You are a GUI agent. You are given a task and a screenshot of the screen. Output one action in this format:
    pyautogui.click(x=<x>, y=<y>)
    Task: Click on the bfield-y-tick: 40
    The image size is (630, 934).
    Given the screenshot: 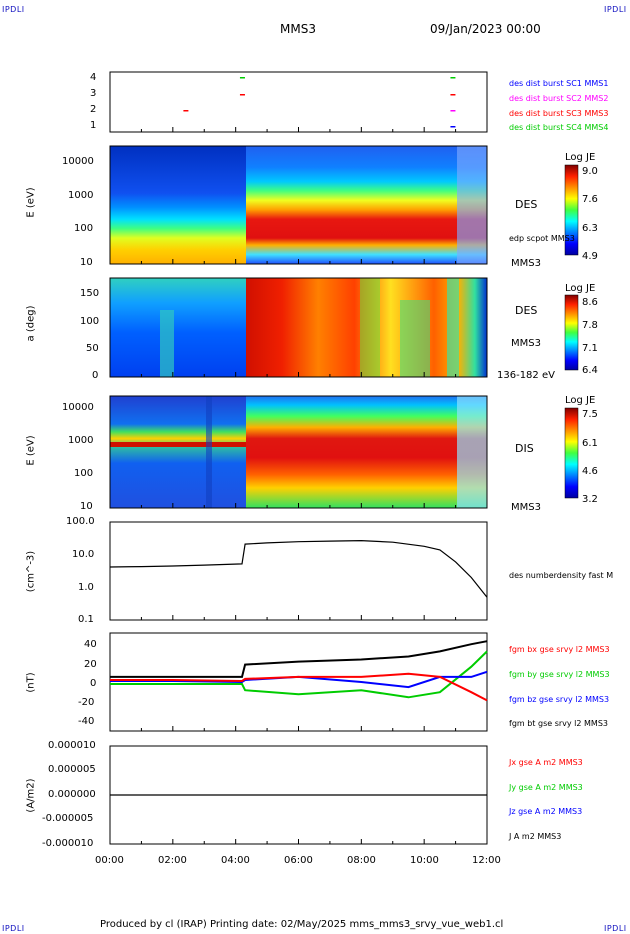 What is the action you would take?
    pyautogui.click(x=90, y=644)
    